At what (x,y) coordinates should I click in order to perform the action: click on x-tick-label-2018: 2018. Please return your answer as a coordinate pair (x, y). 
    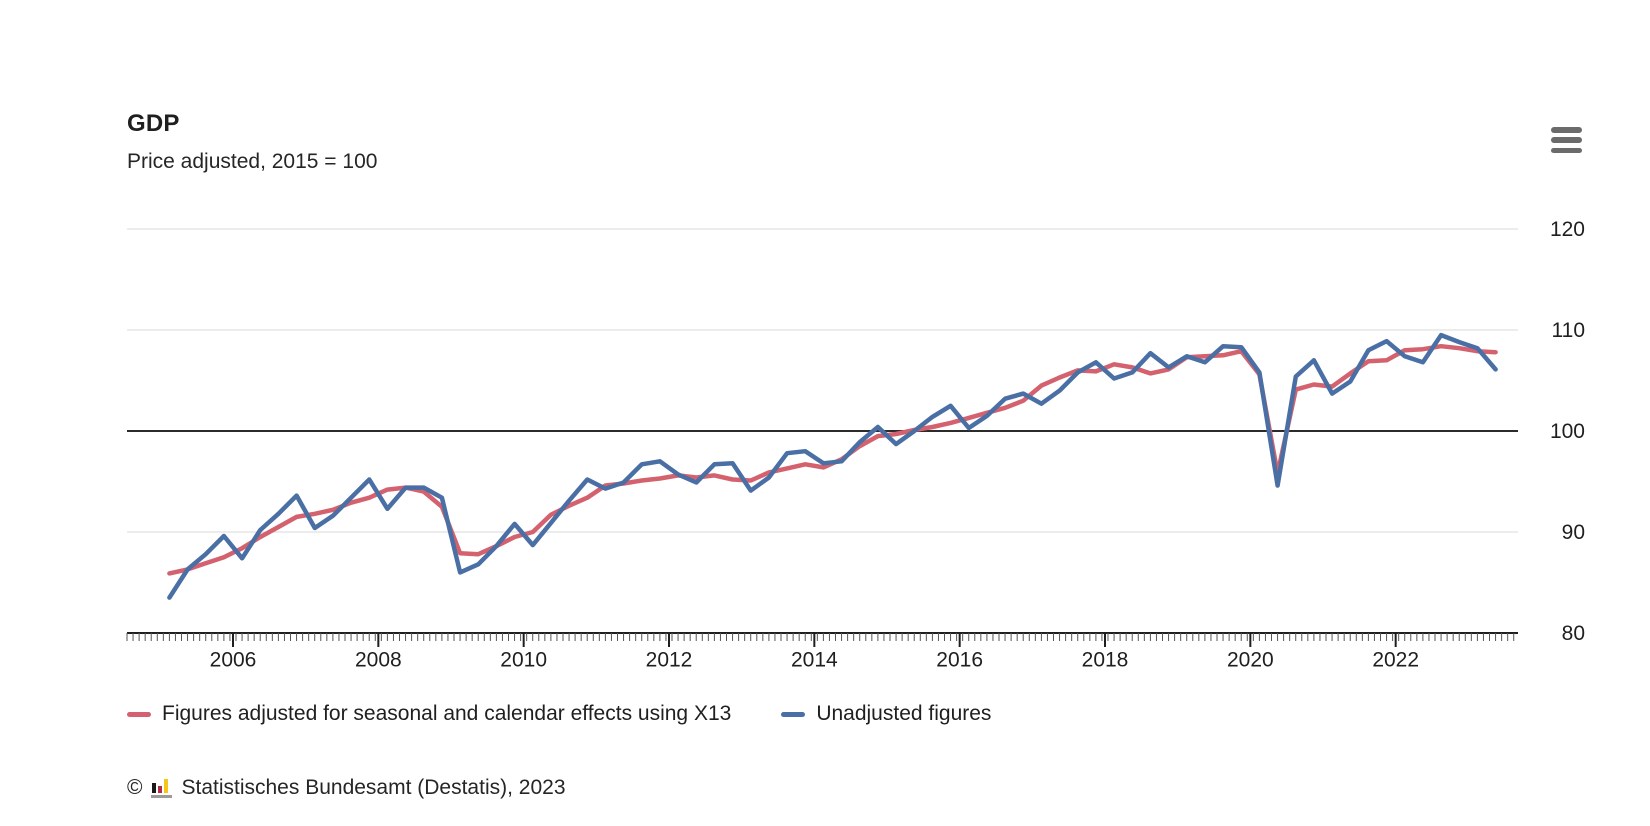
    Looking at the image, I should click on (1105, 659).